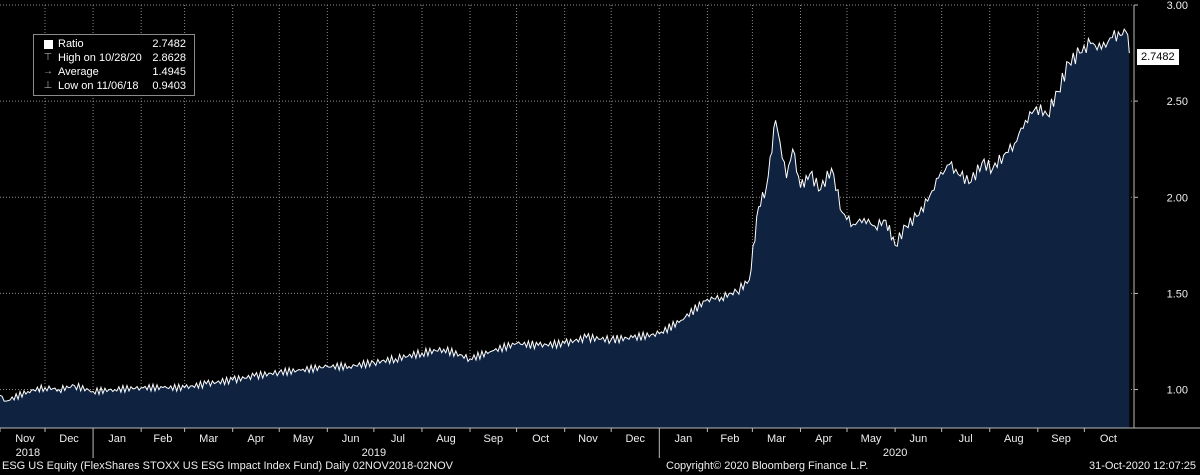 This screenshot has width=1200, height=475. Describe the element at coordinates (1177, 198) in the screenshot. I see `y-tick-label: 2.00` at that location.